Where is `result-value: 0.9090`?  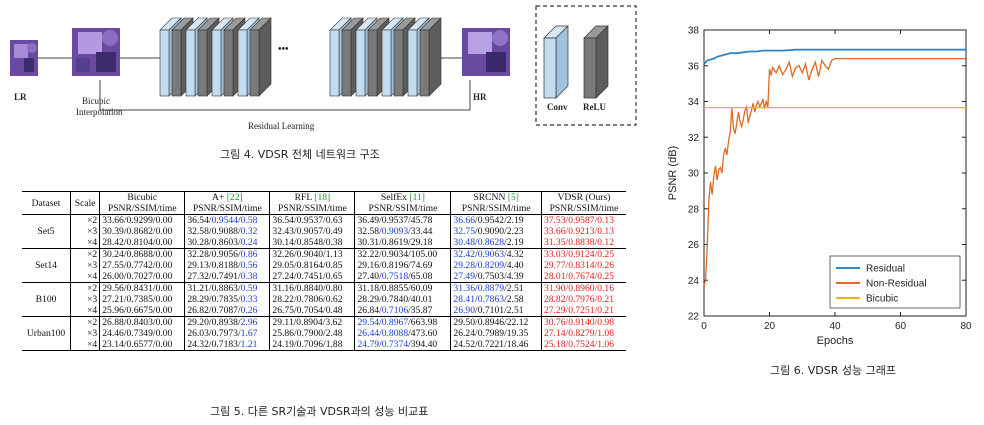 result-value: 0.9090 is located at coordinates (491, 231).